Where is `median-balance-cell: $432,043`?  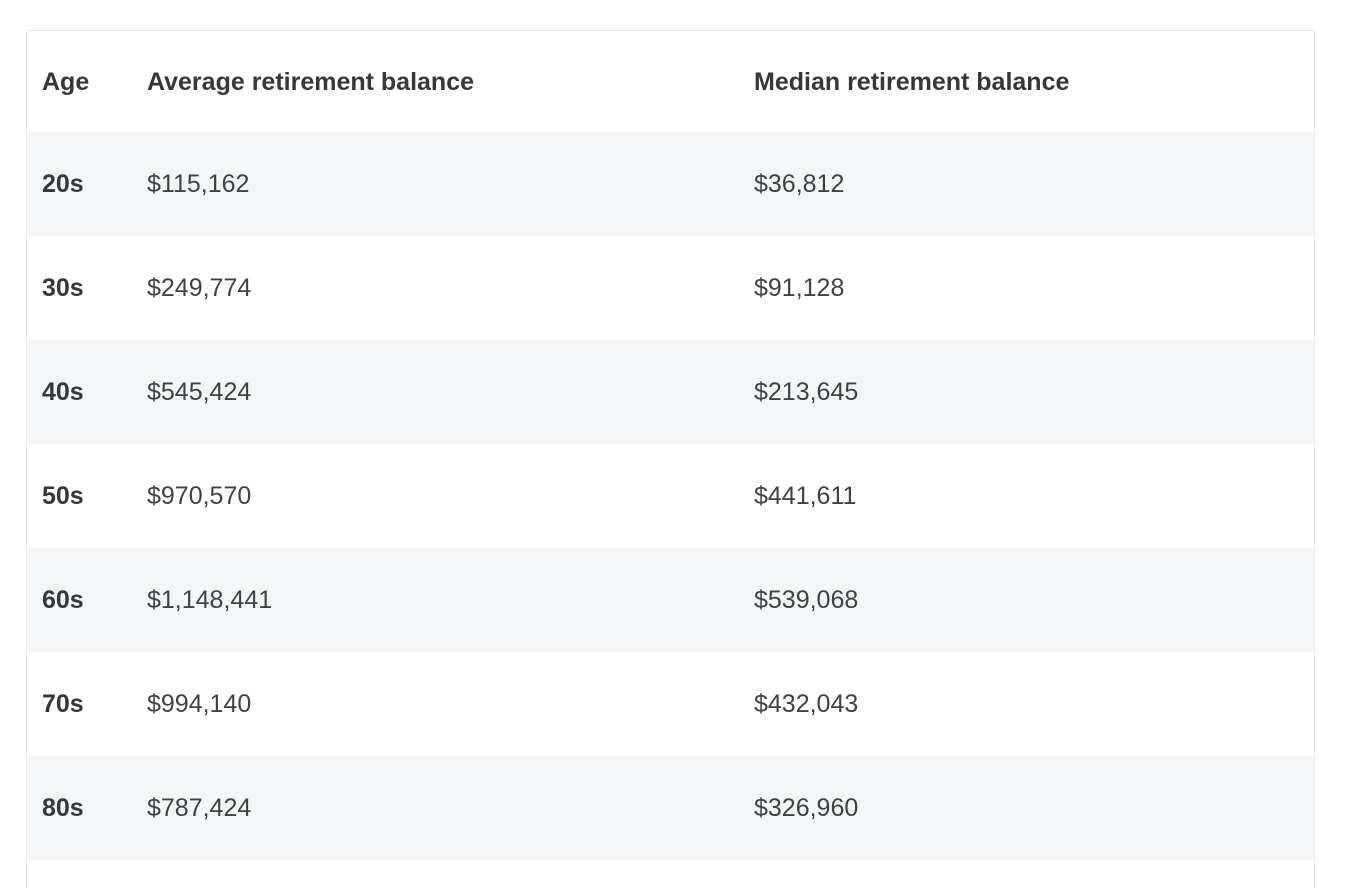
median-balance-cell: $432,043 is located at coordinates (806, 704).